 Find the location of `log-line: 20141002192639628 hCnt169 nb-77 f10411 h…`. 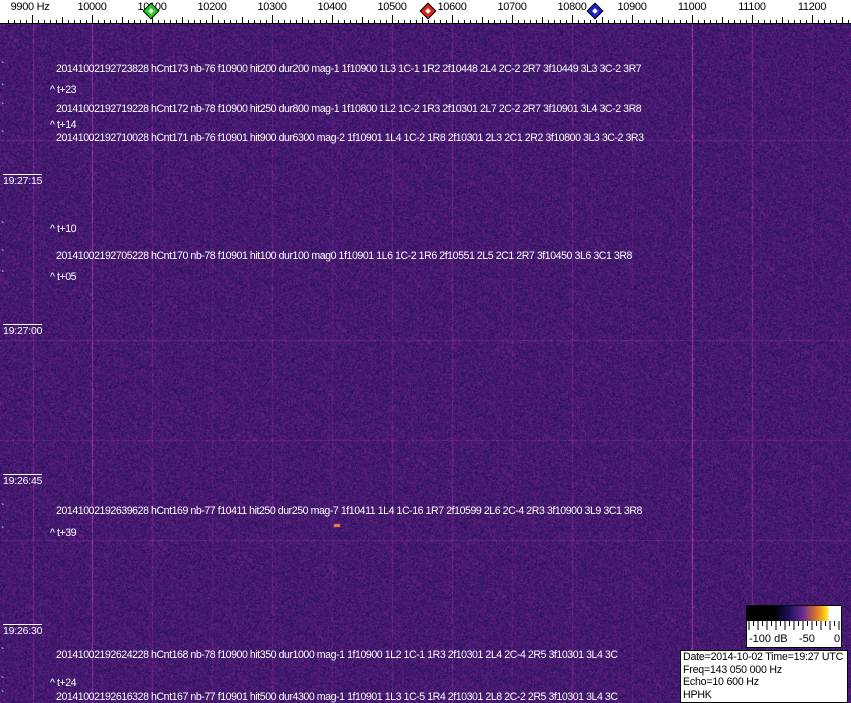

log-line: 20141002192639628 hCnt169 nb-77 f10411 h… is located at coordinates (349, 511).